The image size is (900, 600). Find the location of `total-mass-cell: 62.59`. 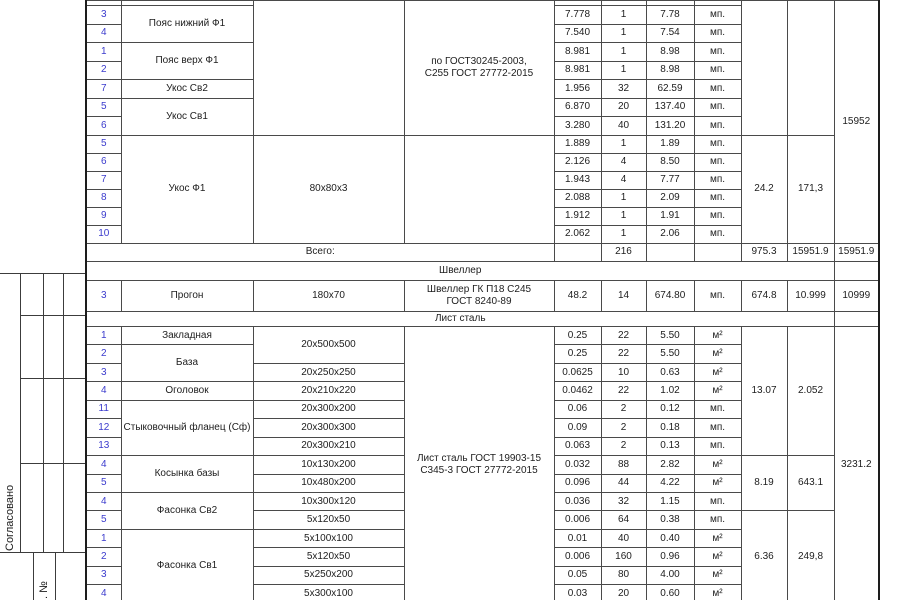

total-mass-cell: 62.59 is located at coordinates (670, 89).